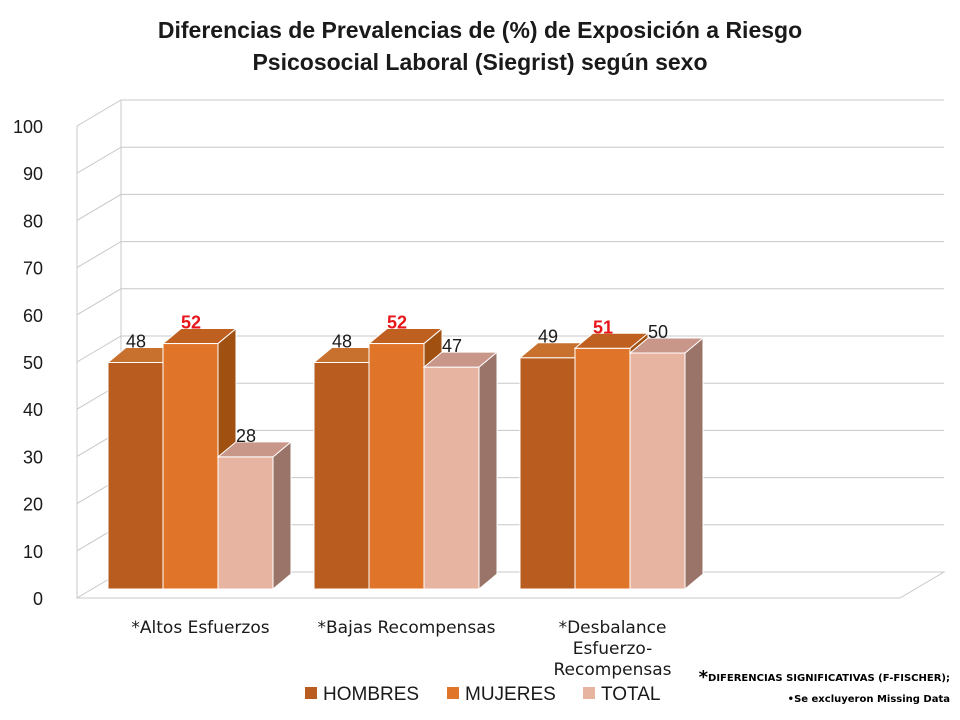 The height and width of the screenshot is (720, 960). Describe the element at coordinates (33, 221) in the screenshot. I see `y-tick-label: 80` at that location.